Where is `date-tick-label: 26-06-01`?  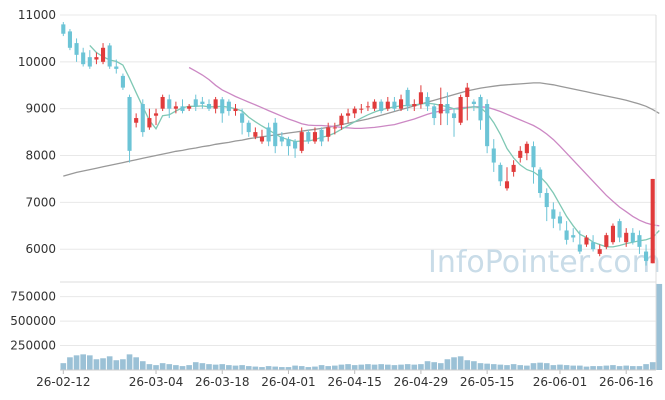 date-tick-label: 26-06-01 is located at coordinates (560, 382).